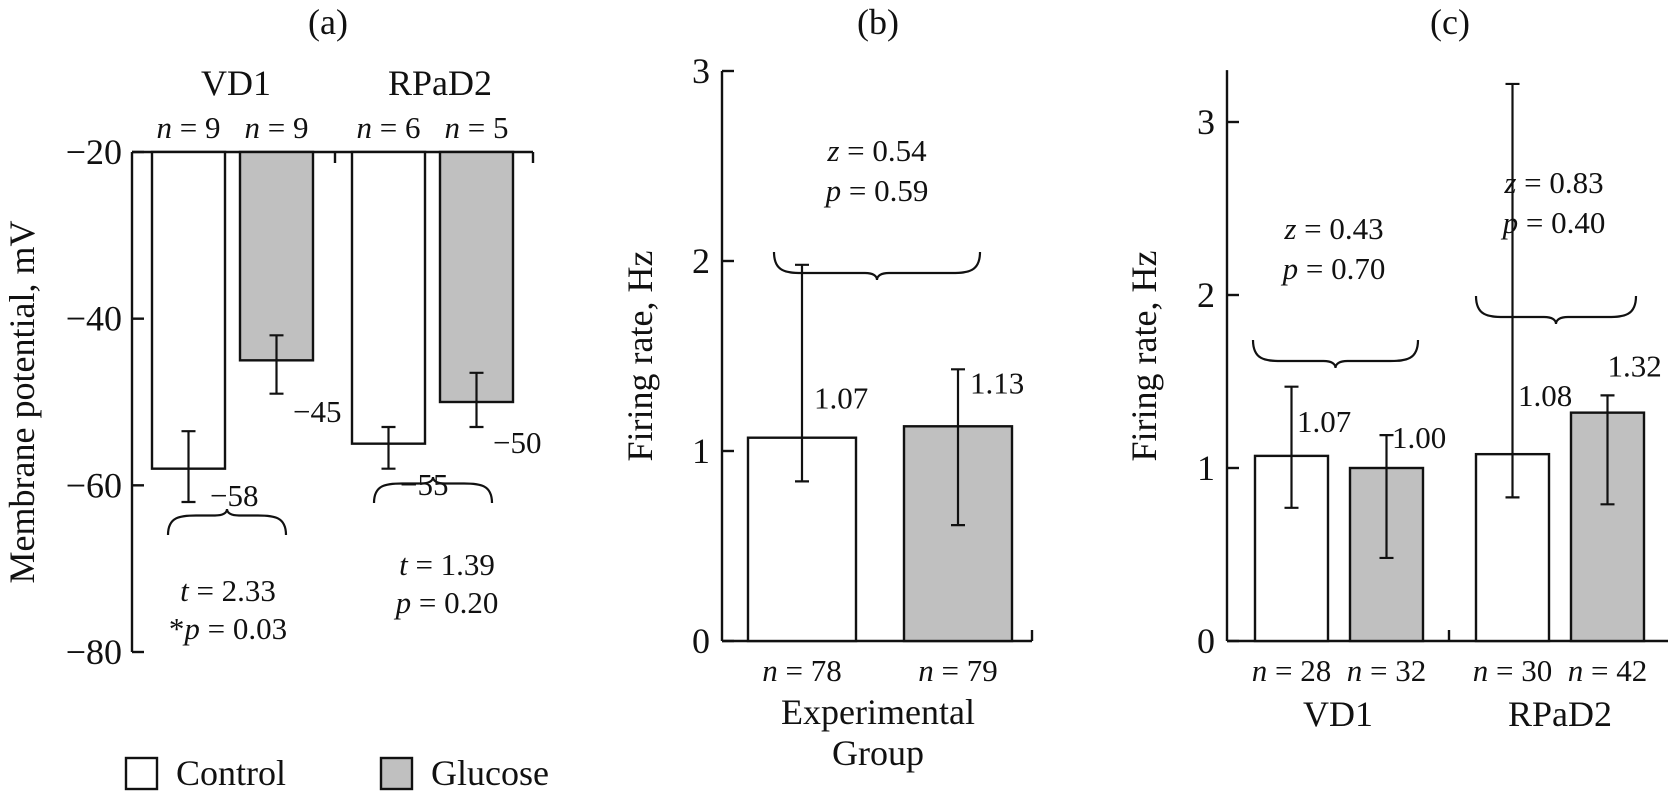 This screenshot has height=797, width=1674. What do you see at coordinates (22, 402) in the screenshot?
I see `y-axis-label: Membrane potential, mV` at bounding box center [22, 402].